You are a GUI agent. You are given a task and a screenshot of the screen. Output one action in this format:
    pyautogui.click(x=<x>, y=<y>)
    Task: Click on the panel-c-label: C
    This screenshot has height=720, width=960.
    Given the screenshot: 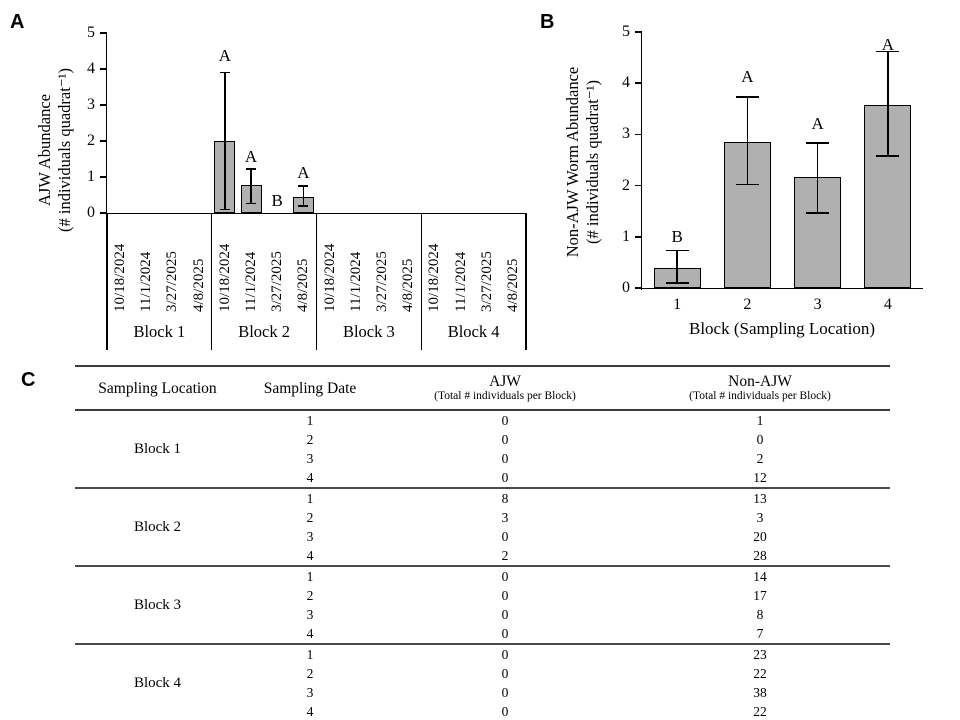 What is the action you would take?
    pyautogui.click(x=28, y=380)
    